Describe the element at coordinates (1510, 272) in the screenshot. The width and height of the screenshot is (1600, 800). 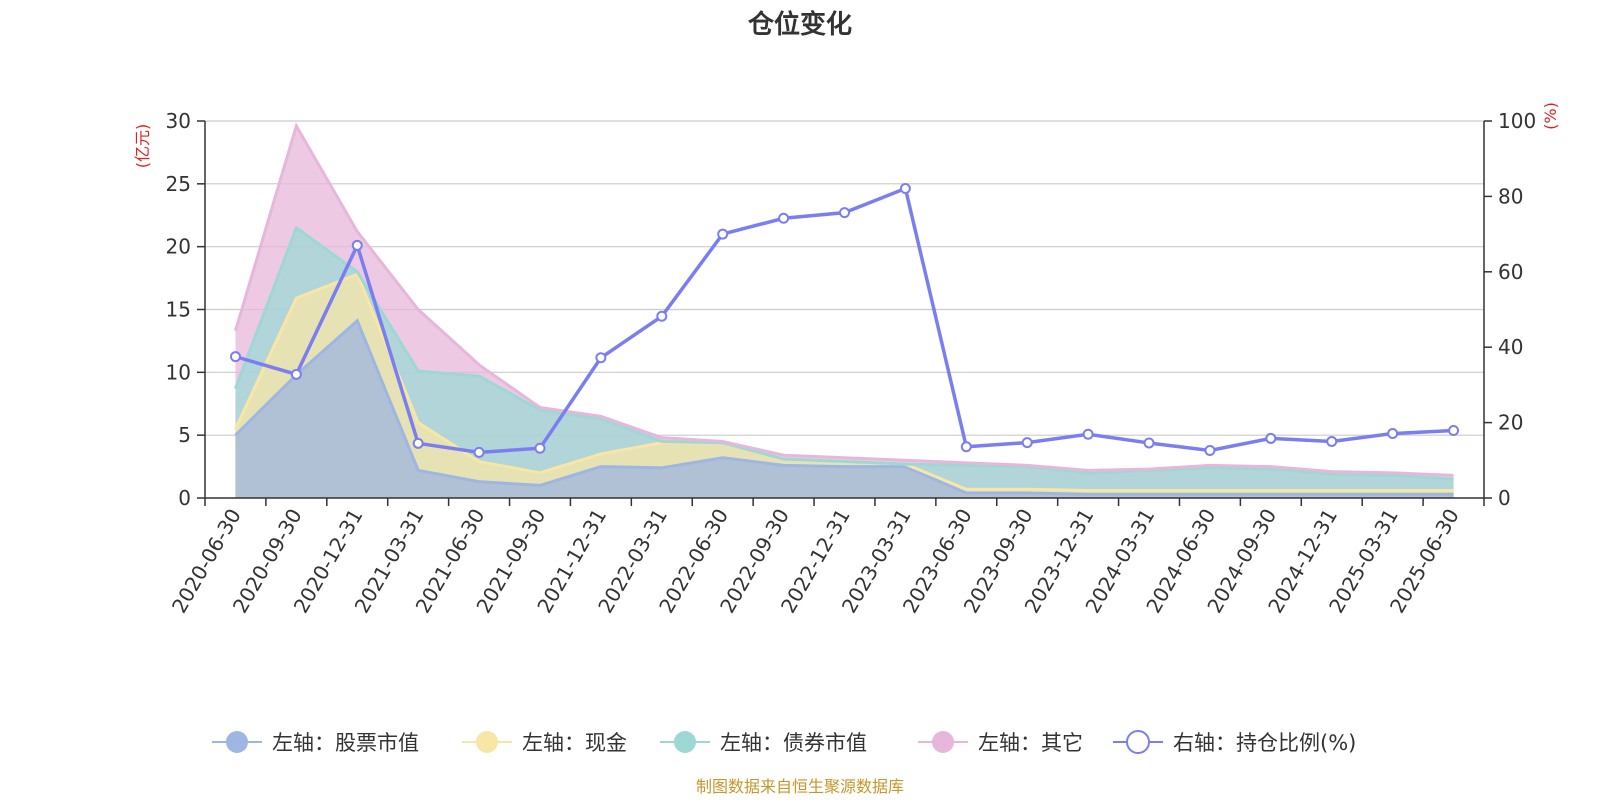
I see `right-tick-label: 60` at that location.